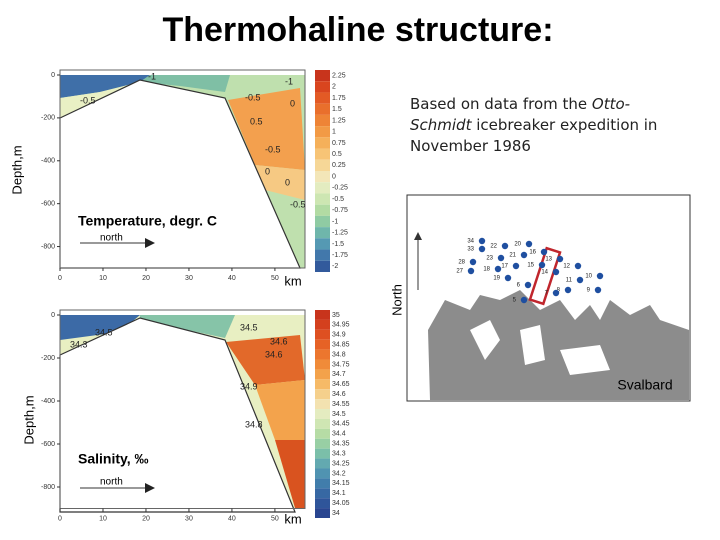 Image resolution: width=720 pixels, height=540 pixels. I want to click on colorbar-label: 34.4, so click(339, 434).